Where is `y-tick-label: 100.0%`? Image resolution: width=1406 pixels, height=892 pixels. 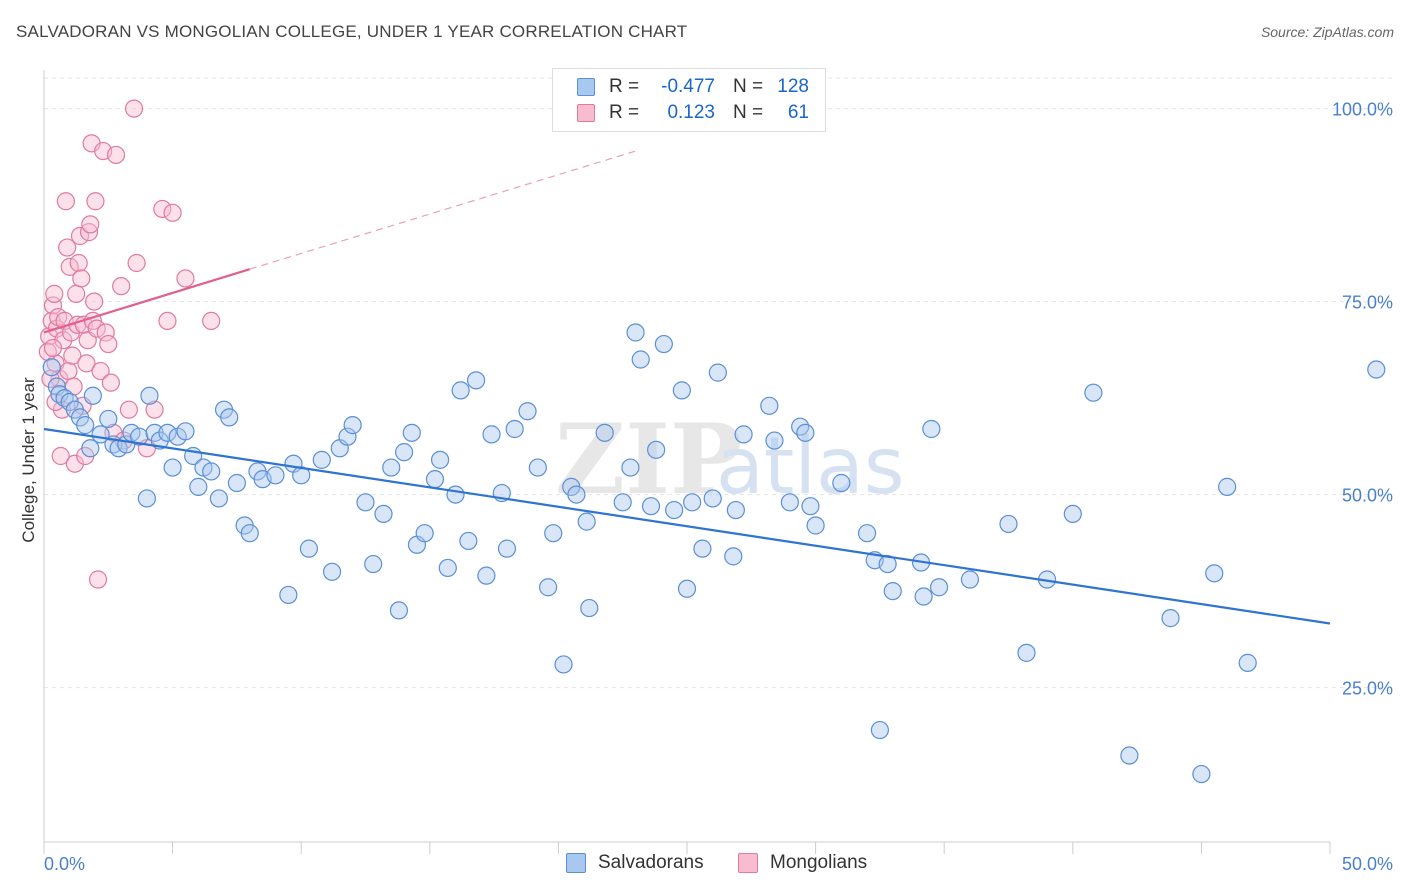 y-tick-label: 100.0% is located at coordinates (1362, 110).